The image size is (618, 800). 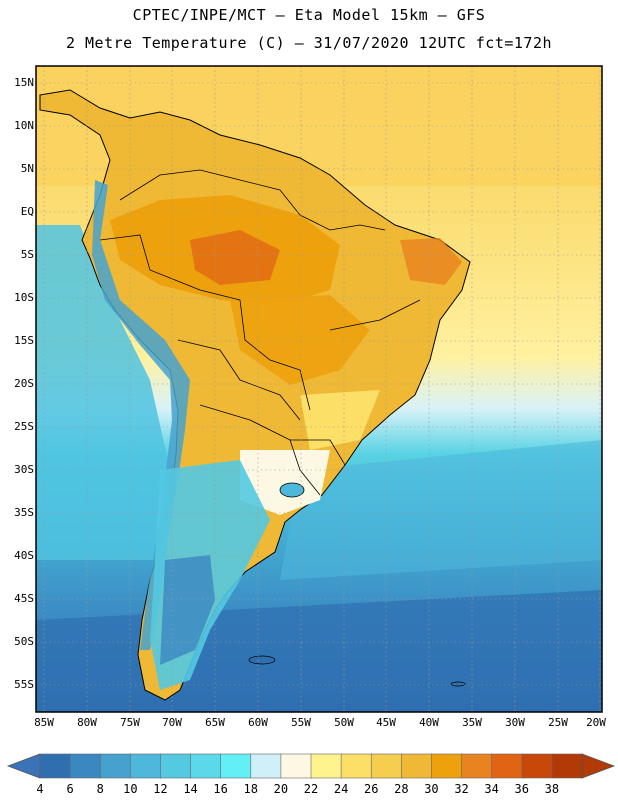 I want to click on patagonia-coldest-area, so click(x=187, y=610).